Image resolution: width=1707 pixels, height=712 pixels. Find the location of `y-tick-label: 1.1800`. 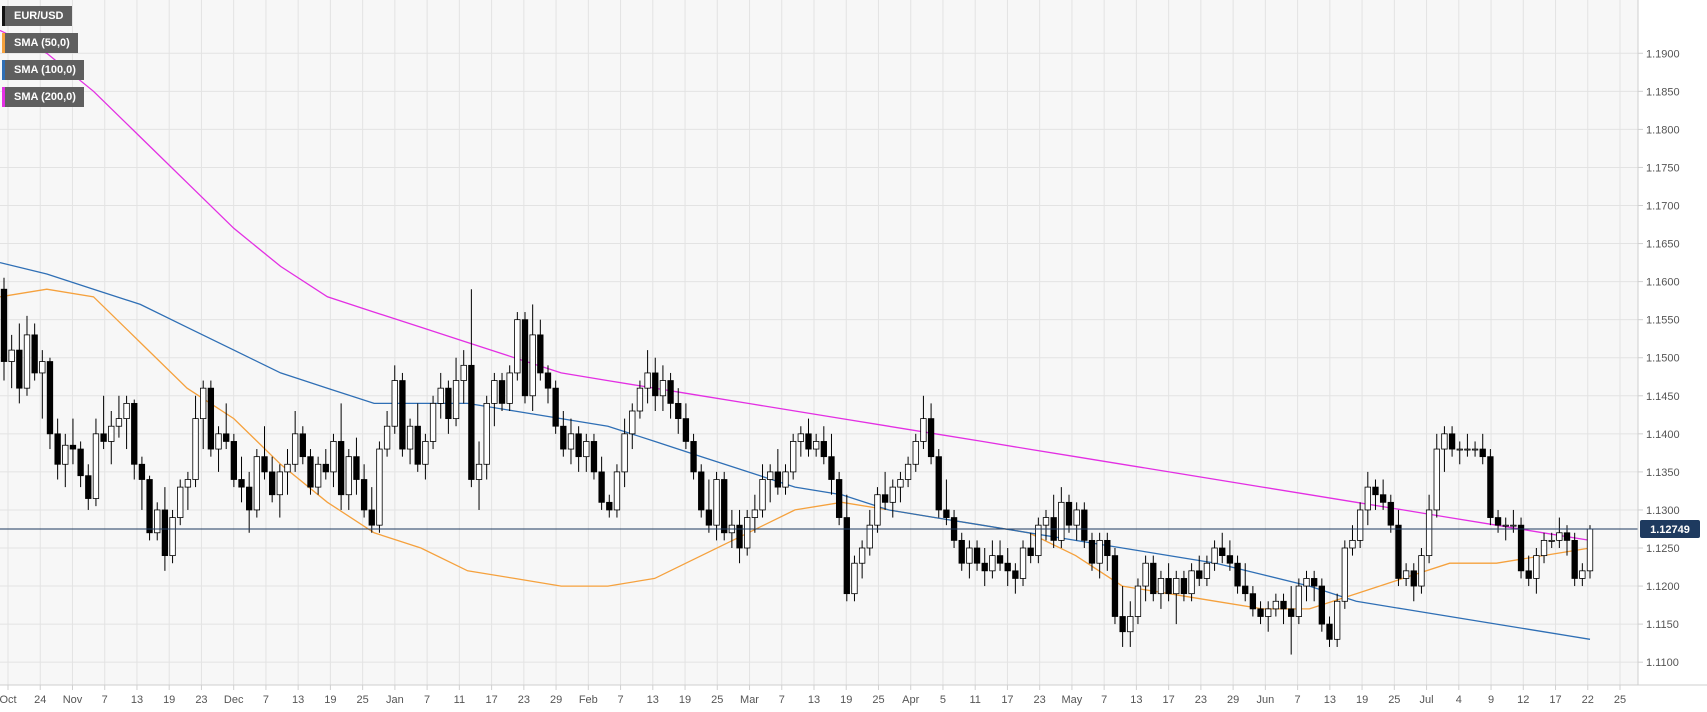

y-tick-label: 1.1800 is located at coordinates (1663, 130).